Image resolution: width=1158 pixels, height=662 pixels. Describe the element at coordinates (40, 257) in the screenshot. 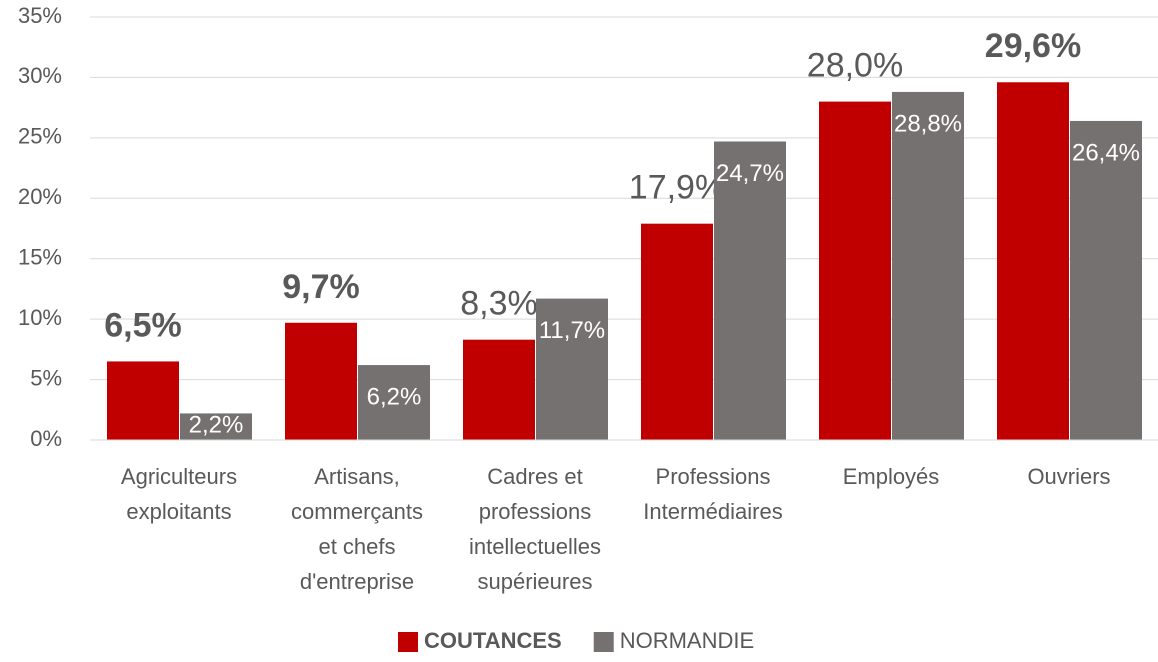

I see `y-tick-label: 15%` at that location.